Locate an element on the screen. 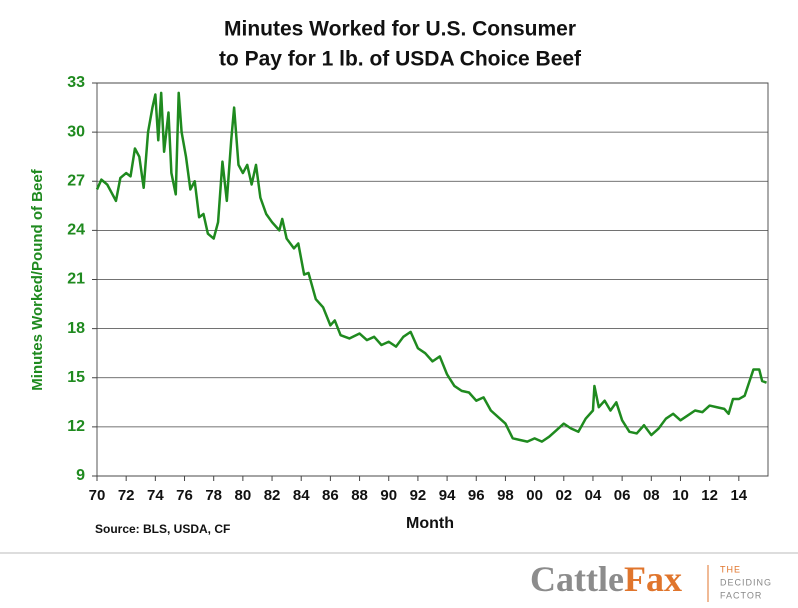  y-tick-label: 33 is located at coordinates (76, 82).